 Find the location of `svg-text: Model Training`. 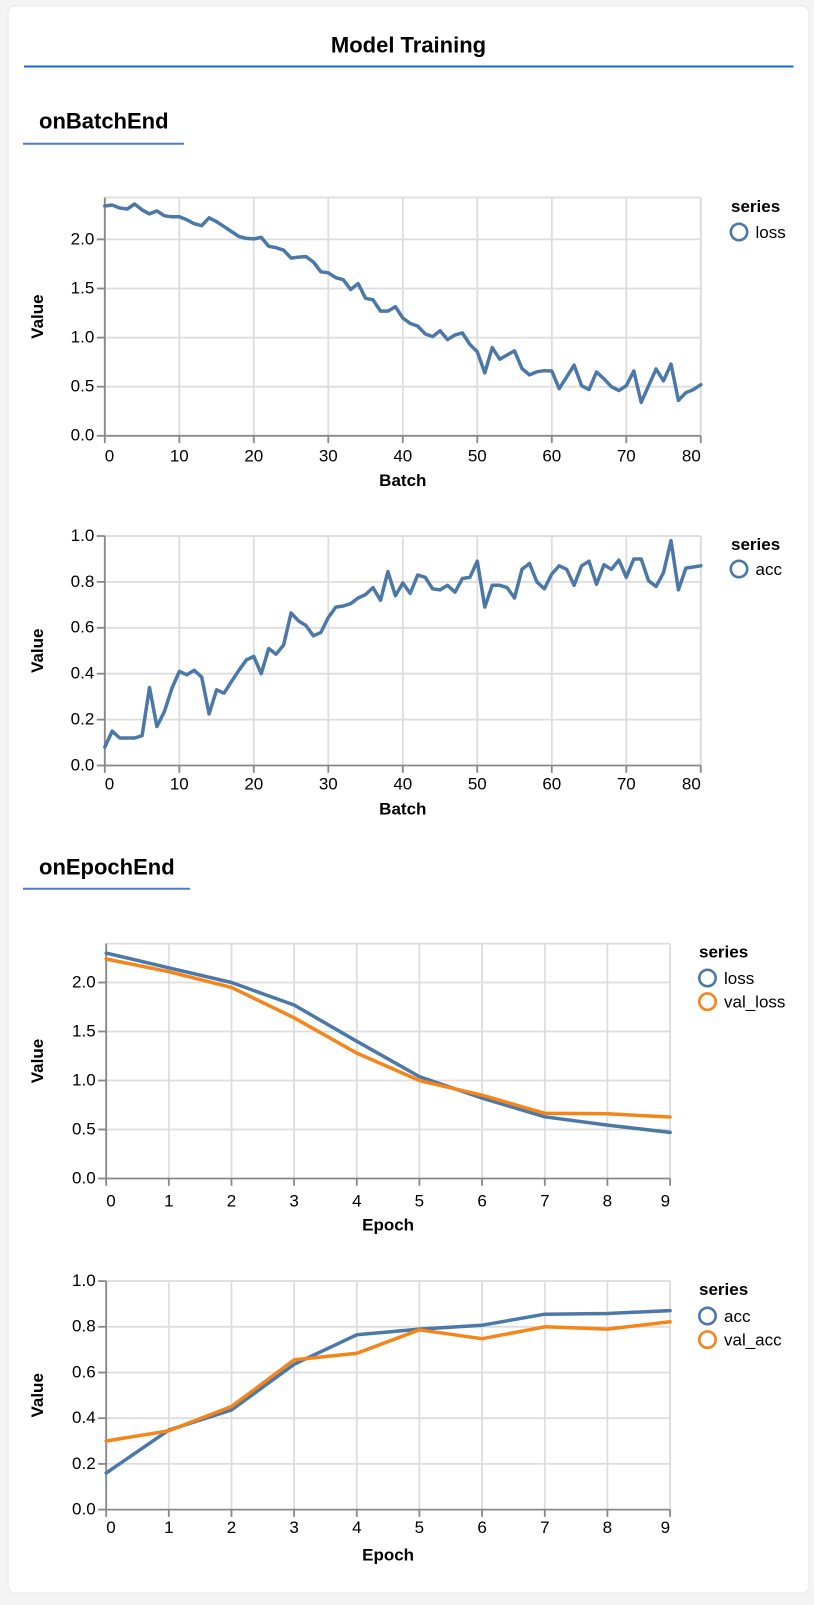

svg-text: Model Training is located at coordinates (408, 45).